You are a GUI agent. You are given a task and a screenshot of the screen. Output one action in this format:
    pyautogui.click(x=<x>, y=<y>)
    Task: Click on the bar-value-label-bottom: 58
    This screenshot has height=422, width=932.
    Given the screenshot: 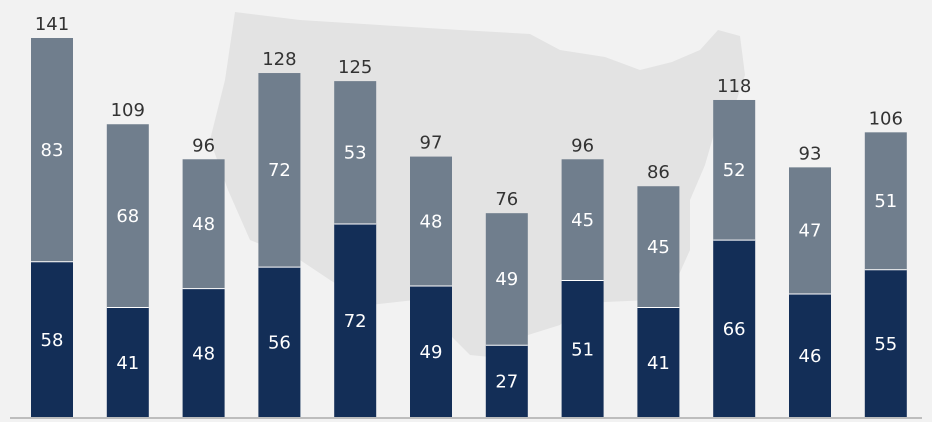 What is the action you would take?
    pyautogui.click(x=52, y=340)
    